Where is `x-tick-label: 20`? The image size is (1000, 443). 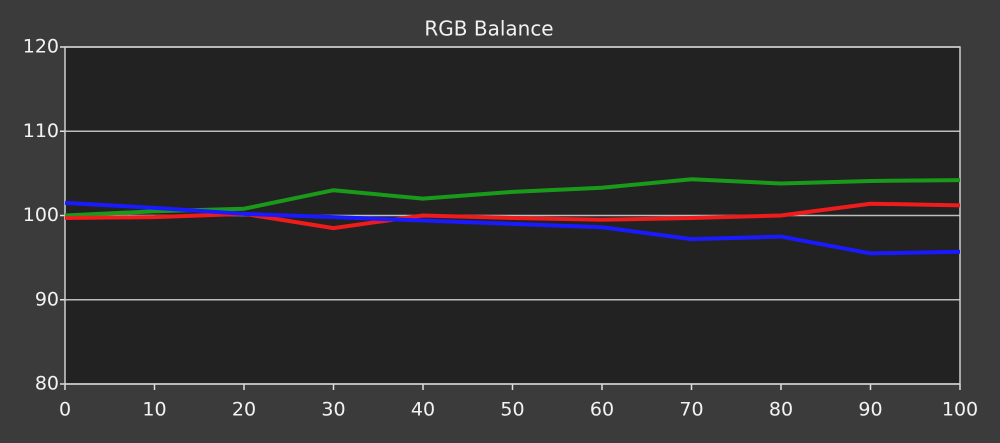 x-tick-label: 20 is located at coordinates (244, 410).